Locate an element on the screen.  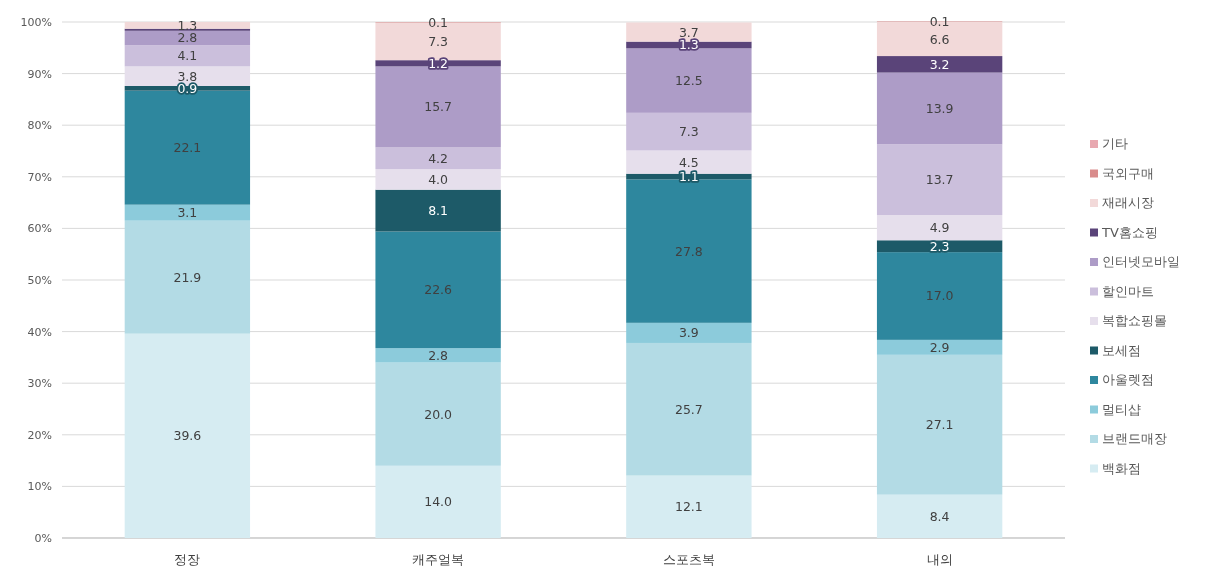
data-label: 14.0 is located at coordinates (438, 502).